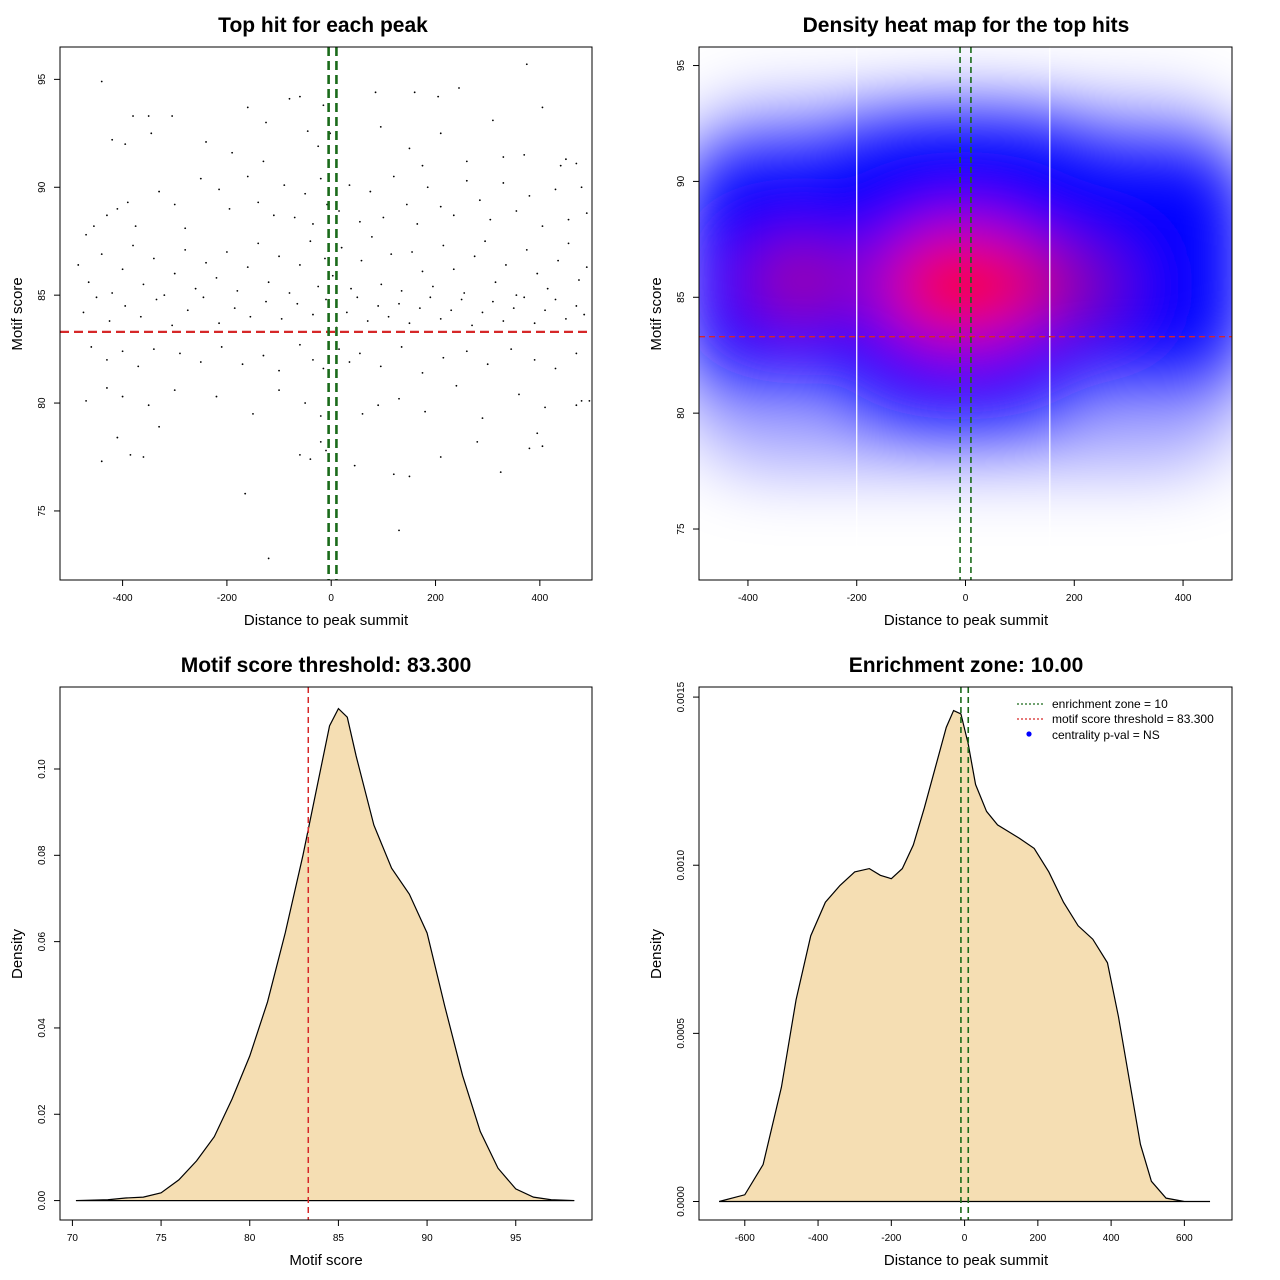  Describe the element at coordinates (1133, 719) in the screenshot. I see `legend-label-threshold: motif score threshold = 83.300` at that location.